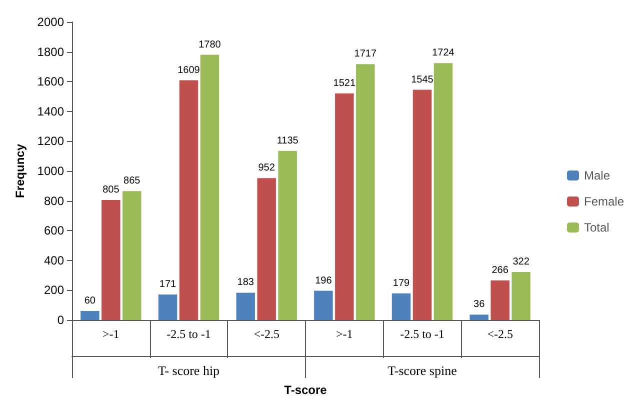  I want to click on data-label: 865, so click(132, 181).